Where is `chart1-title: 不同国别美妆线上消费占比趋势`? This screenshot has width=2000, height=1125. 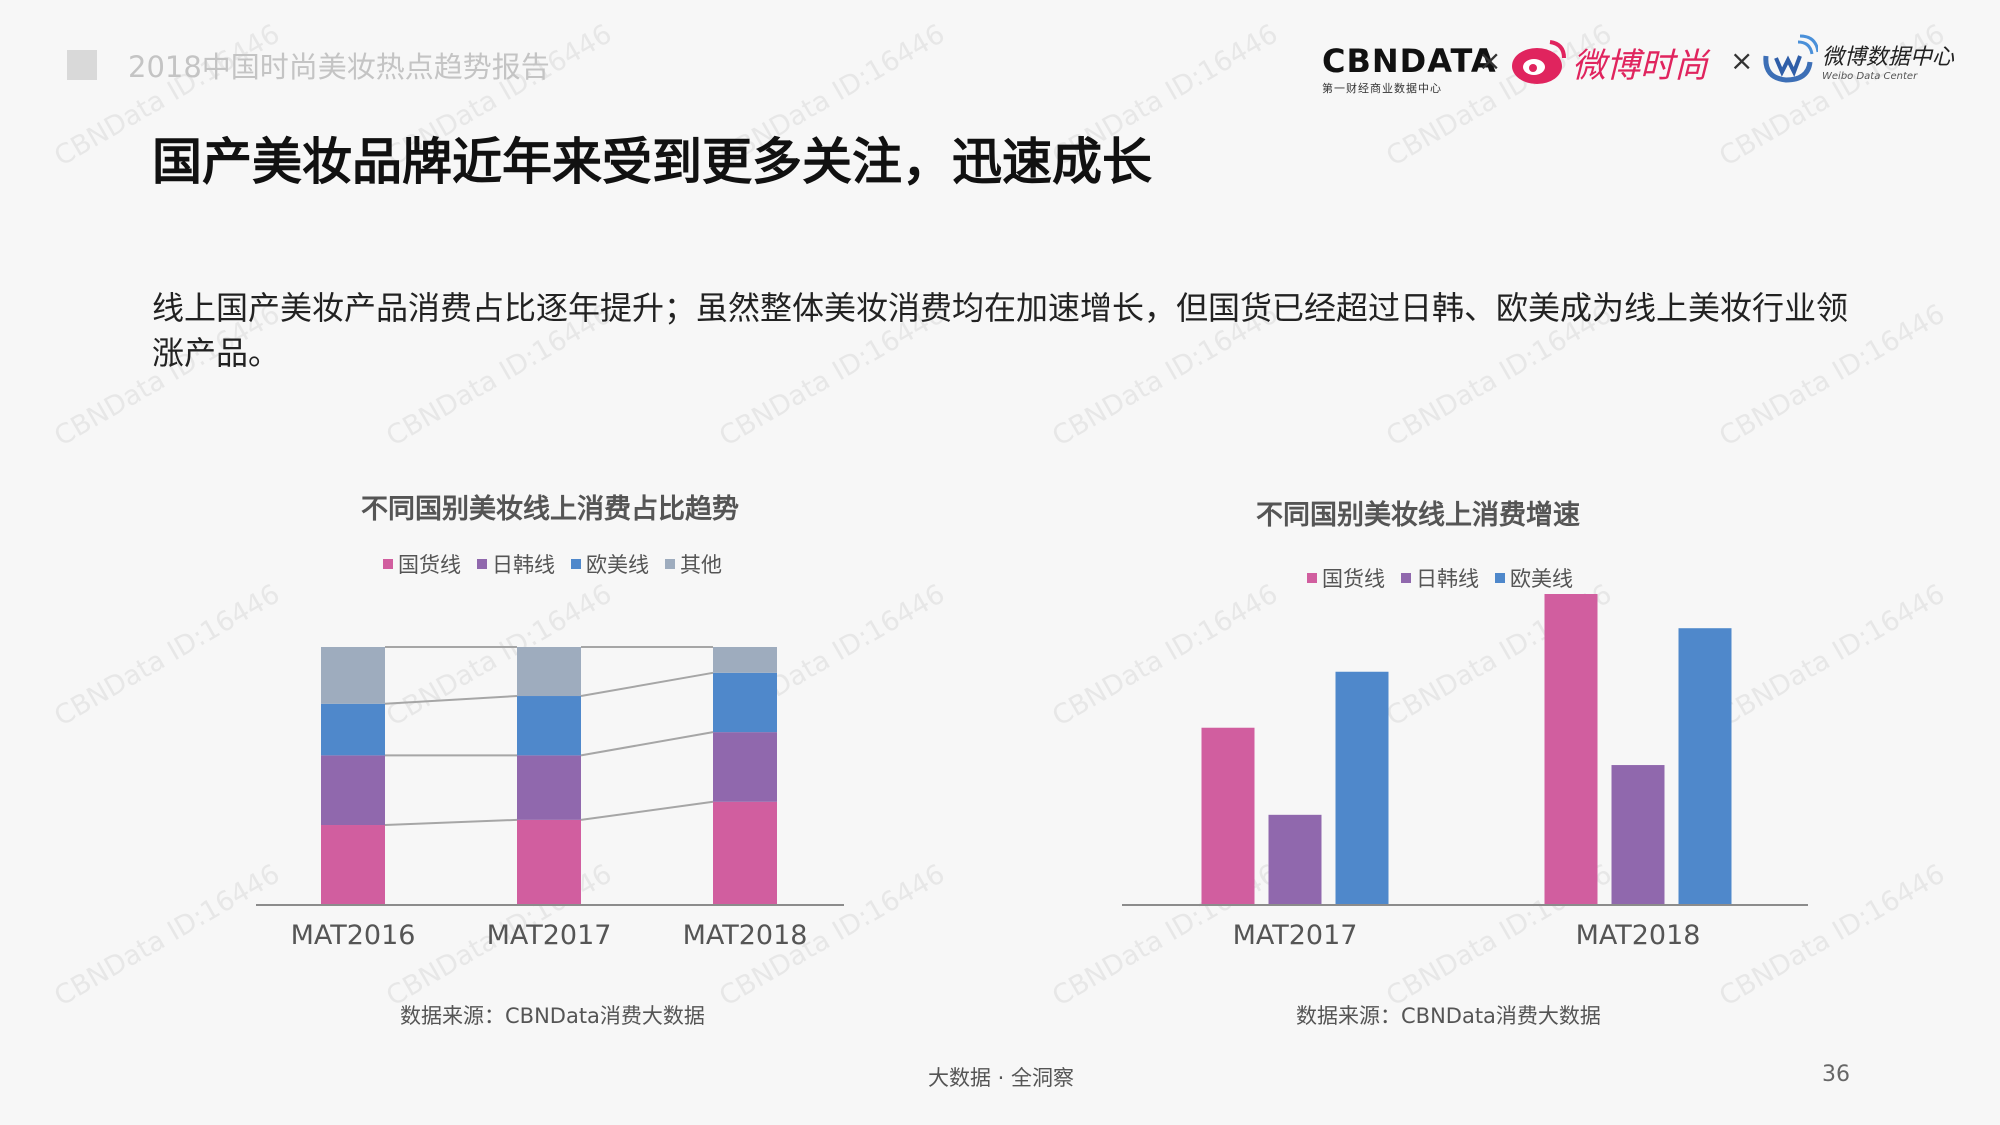 chart1-title: 不同国别美妆线上消费占比趋势 is located at coordinates (550, 509).